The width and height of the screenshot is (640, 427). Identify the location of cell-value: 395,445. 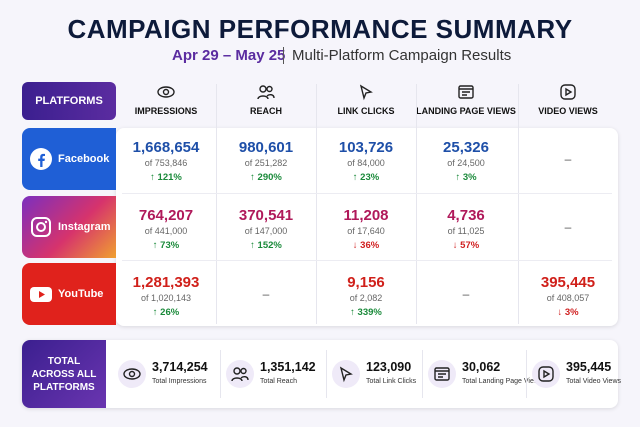
(568, 282).